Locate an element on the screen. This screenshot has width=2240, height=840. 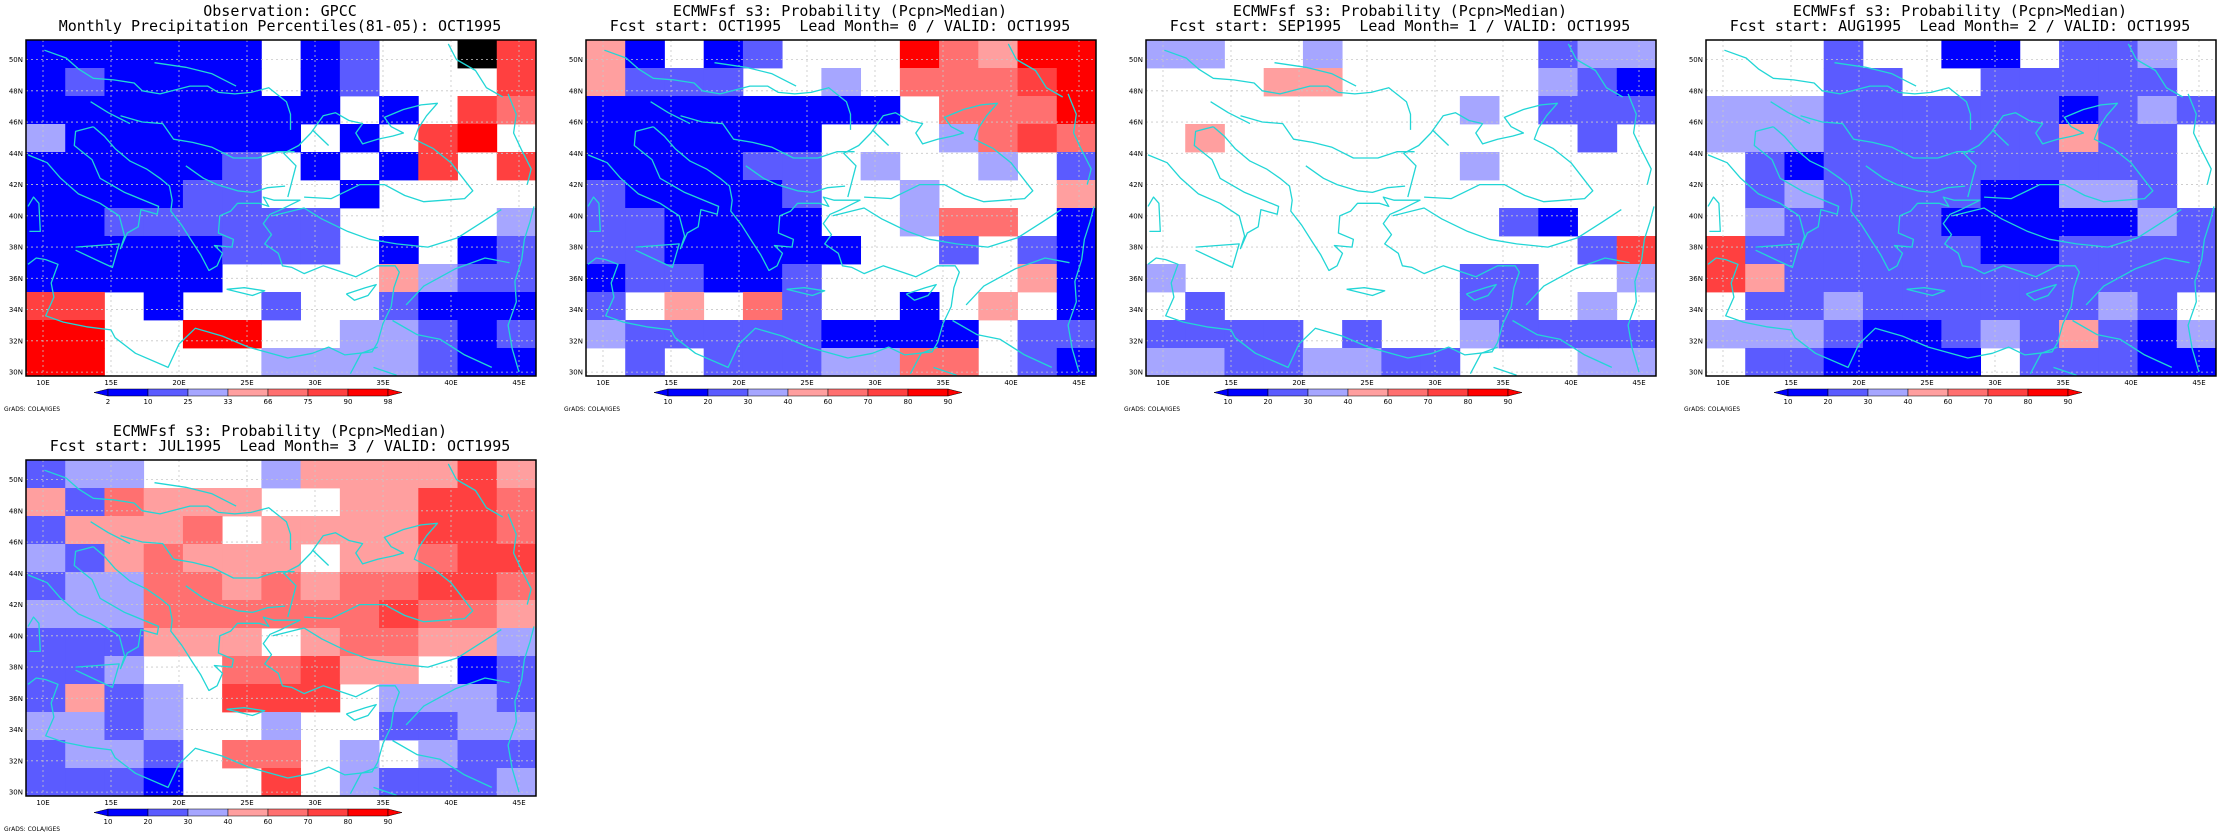
colorbar-tick-label: 30 is located at coordinates (1308, 402).